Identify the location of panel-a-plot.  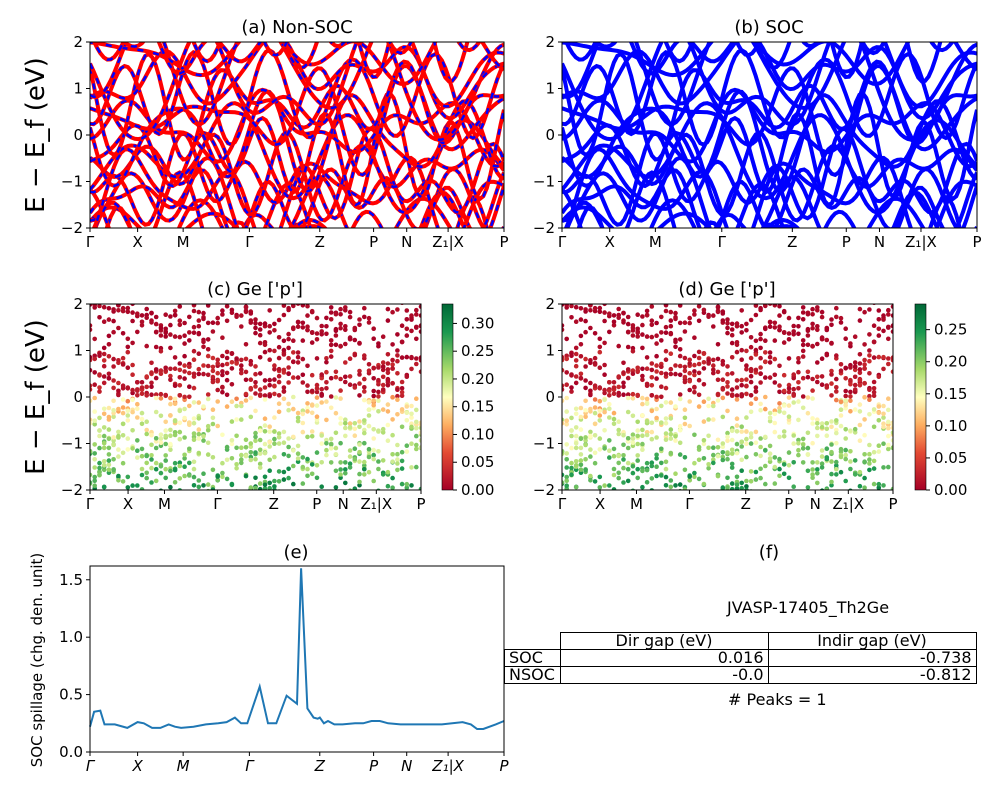
(297, 135).